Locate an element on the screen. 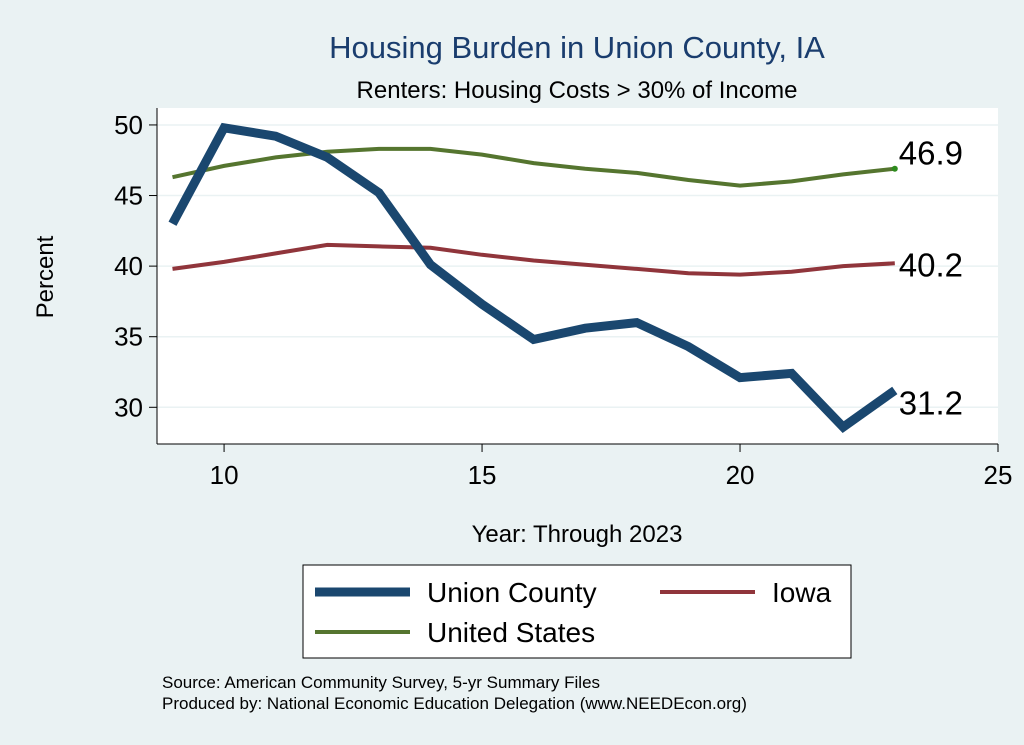 This screenshot has height=745, width=1024. end-label-united-states: 46.9 is located at coordinates (931, 153).